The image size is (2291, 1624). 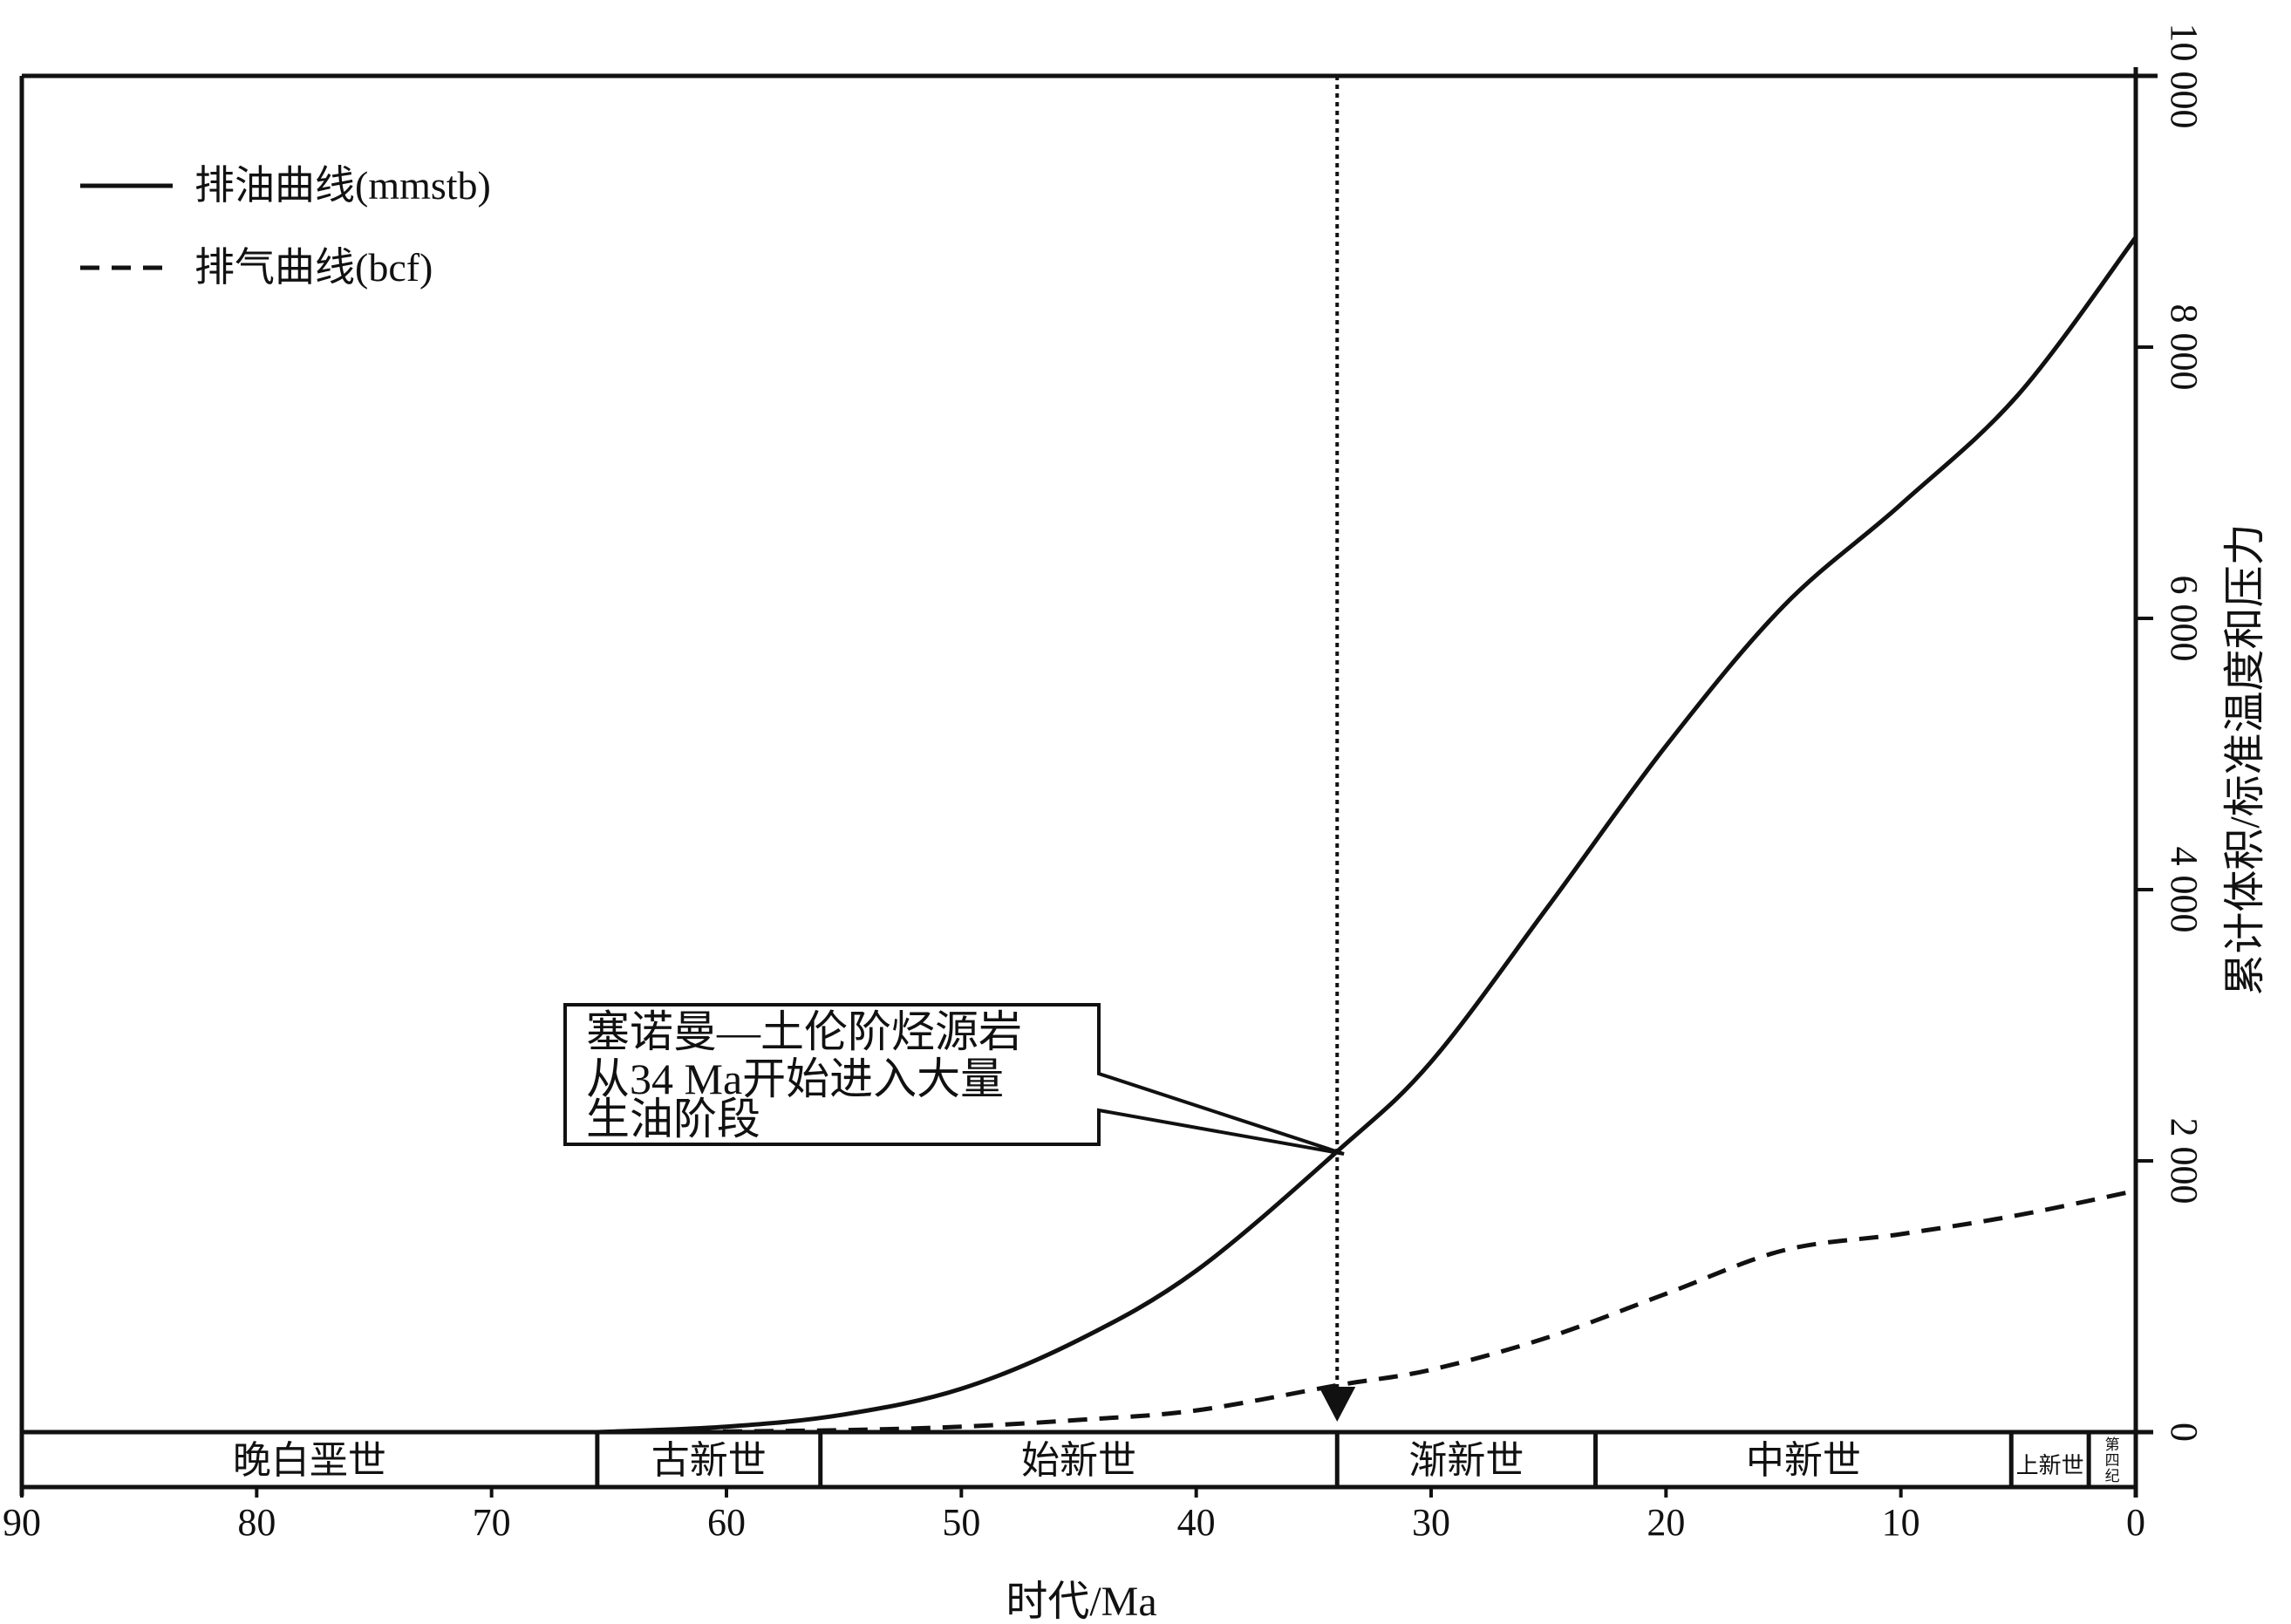 I want to click on legend-label-oil: 排油曲线(mmstb), so click(x=343, y=185).